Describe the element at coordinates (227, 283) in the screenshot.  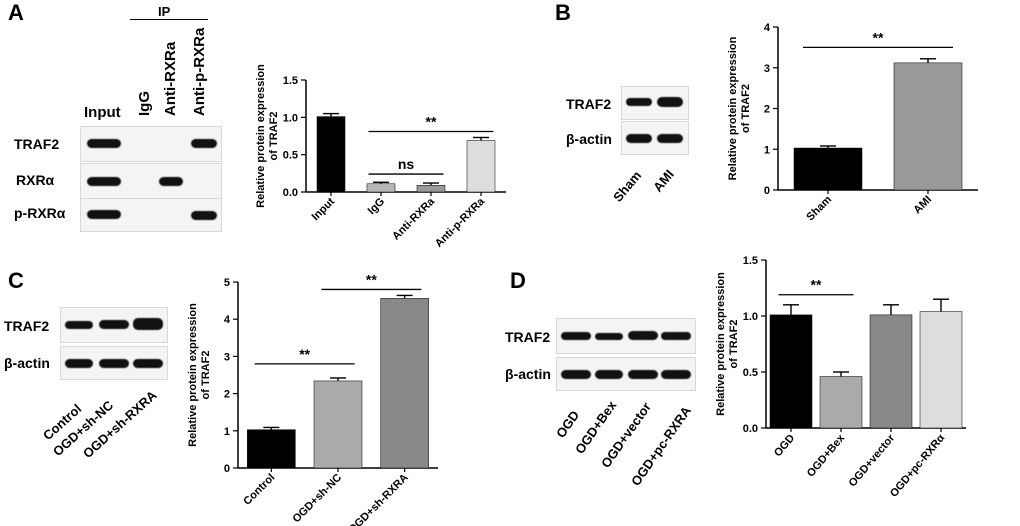
I see `y-tick-label: 5` at that location.